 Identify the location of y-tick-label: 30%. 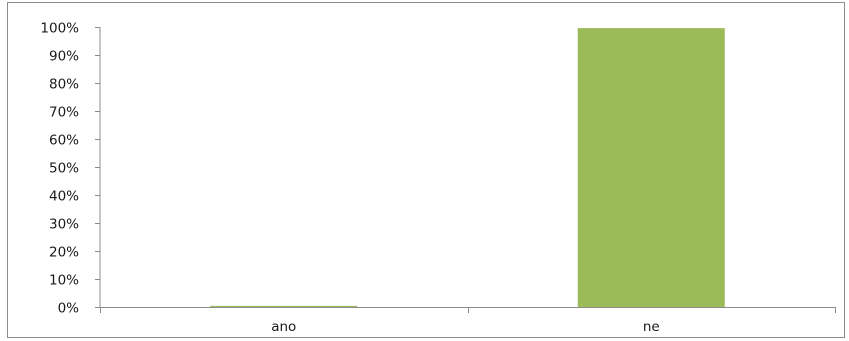
(64, 225).